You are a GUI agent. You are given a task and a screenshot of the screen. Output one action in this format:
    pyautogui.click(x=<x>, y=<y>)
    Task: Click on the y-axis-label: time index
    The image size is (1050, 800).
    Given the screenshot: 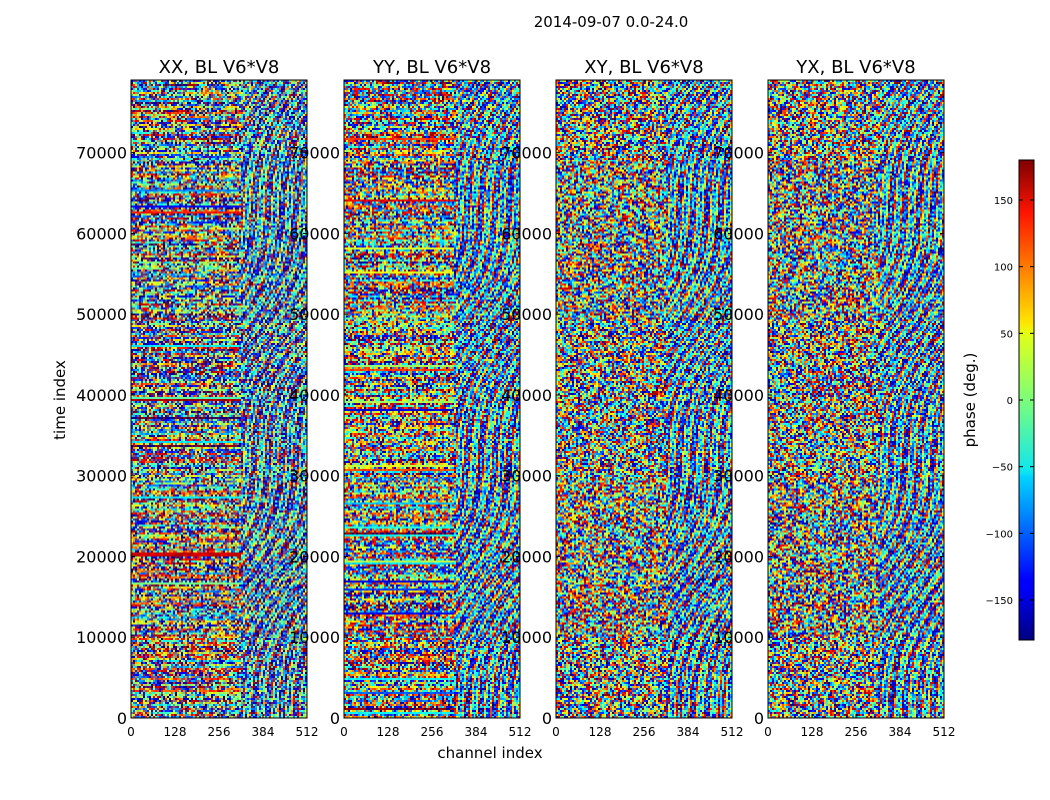 What is the action you would take?
    pyautogui.click(x=60, y=400)
    